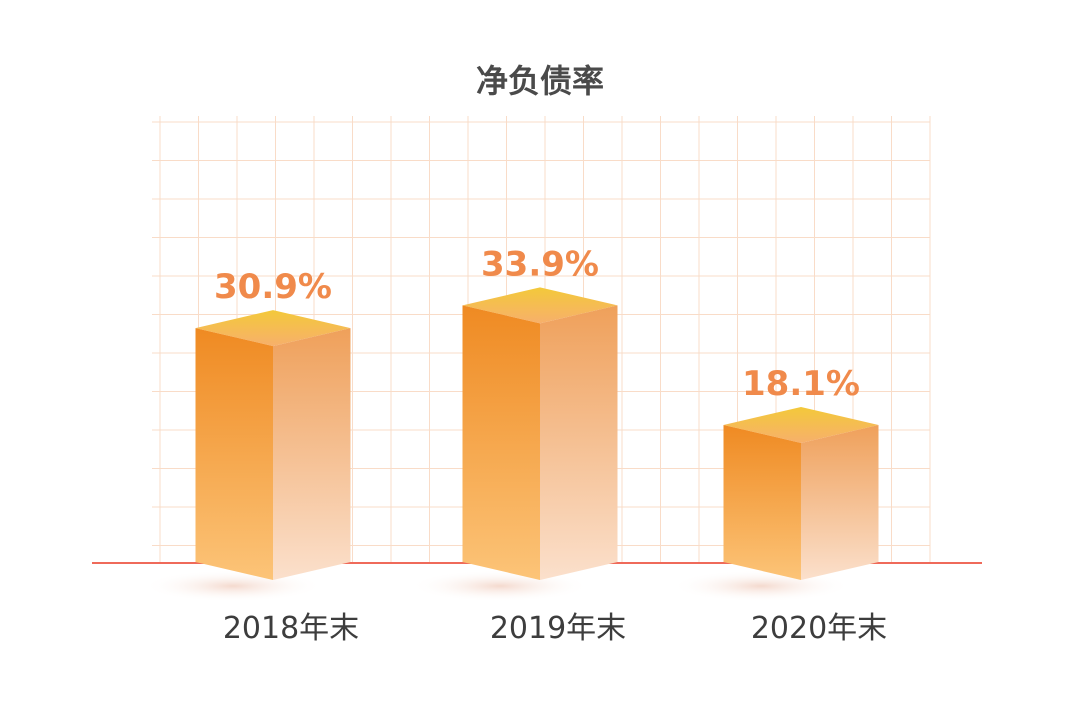  What do you see at coordinates (540, 81) in the screenshot?
I see `chart-title: 净负债率` at bounding box center [540, 81].